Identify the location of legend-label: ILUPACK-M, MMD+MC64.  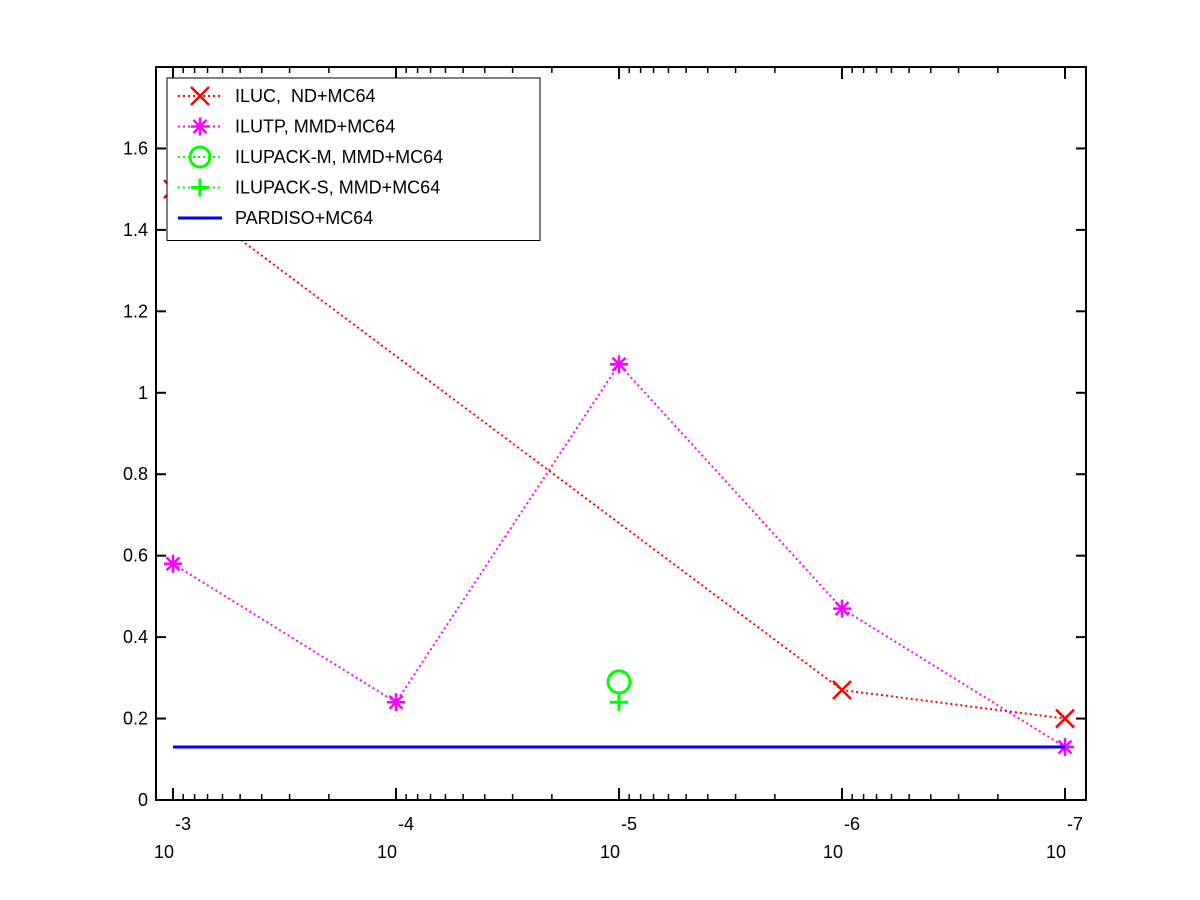
(339, 157).